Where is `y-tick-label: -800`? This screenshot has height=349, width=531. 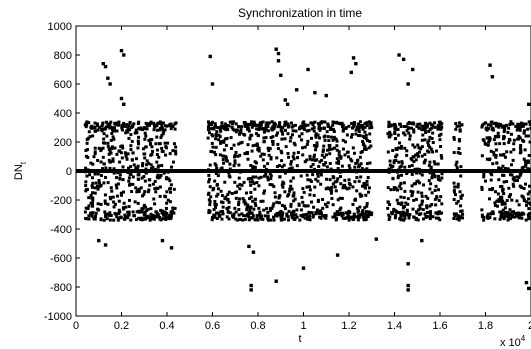
y-tick-label: -800 is located at coordinates (61, 288).